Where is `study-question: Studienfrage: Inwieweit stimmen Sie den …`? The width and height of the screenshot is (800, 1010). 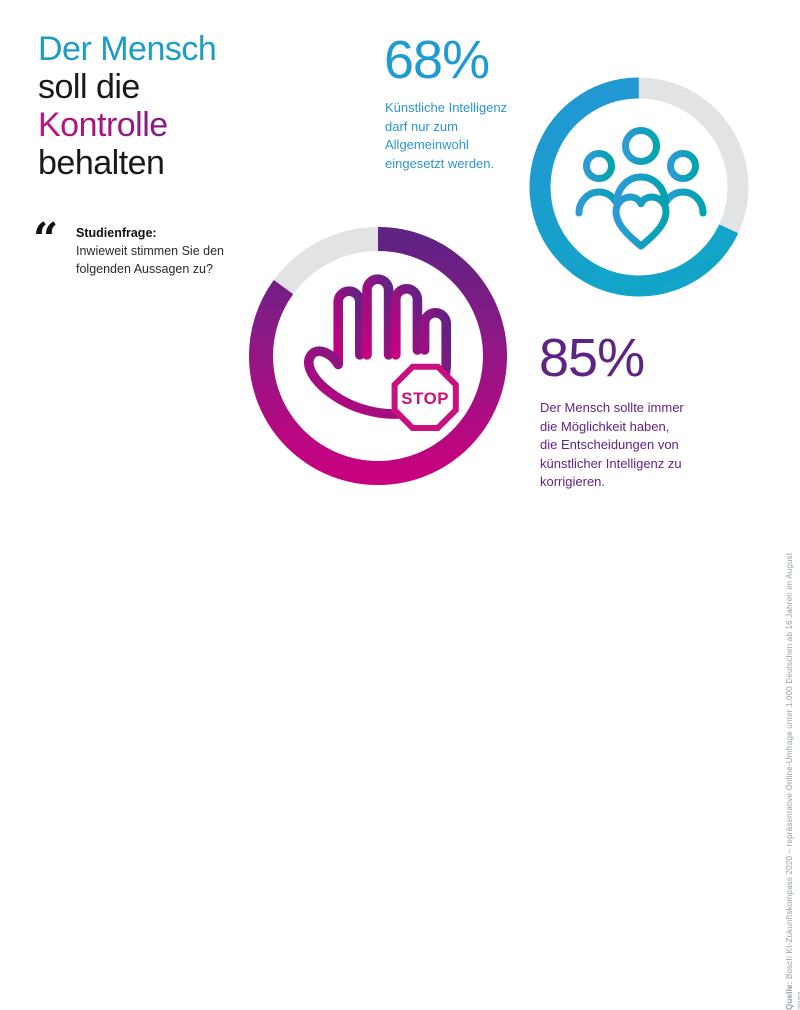
study-question: Studienfrage: Inwieweit stimmen Sie den … is located at coordinates (171, 251).